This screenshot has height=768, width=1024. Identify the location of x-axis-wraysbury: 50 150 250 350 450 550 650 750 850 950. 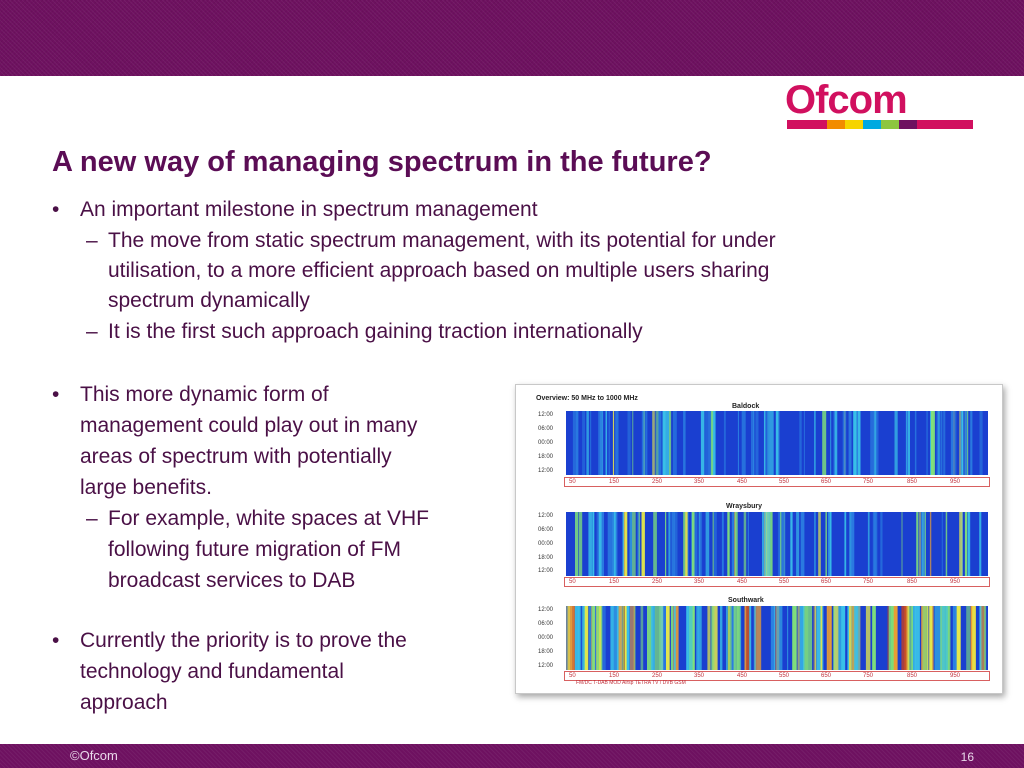
(777, 582).